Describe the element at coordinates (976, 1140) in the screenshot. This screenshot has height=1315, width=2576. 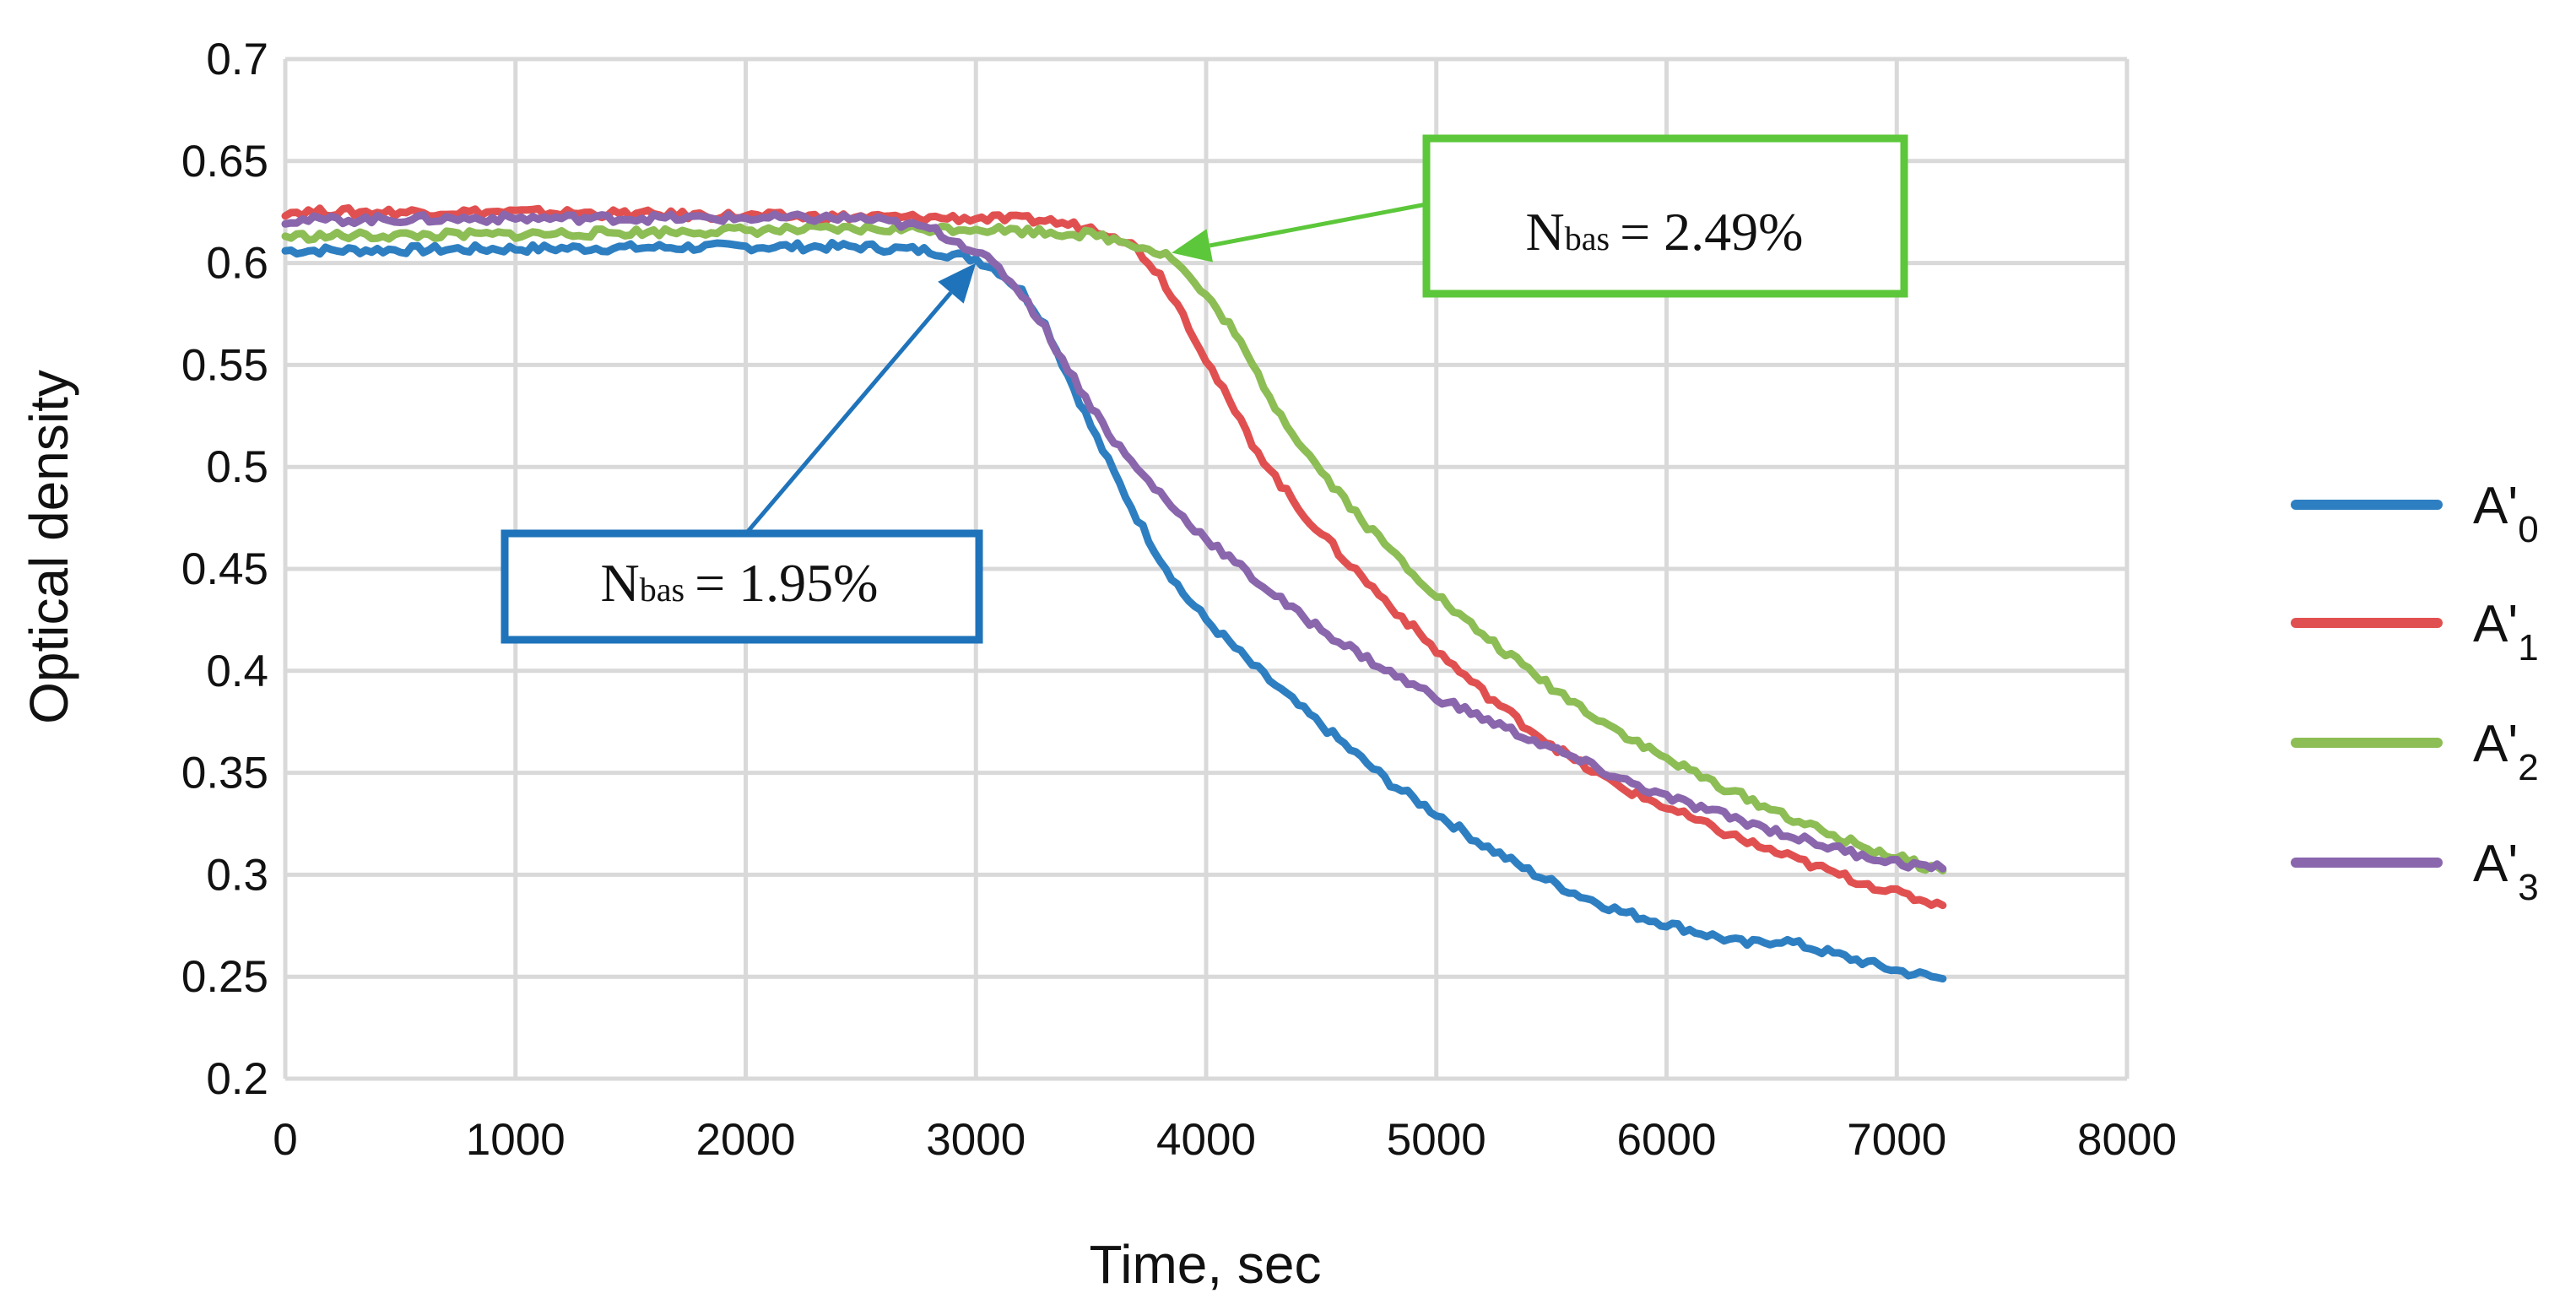
I see `x-tick-label: 3000` at that location.